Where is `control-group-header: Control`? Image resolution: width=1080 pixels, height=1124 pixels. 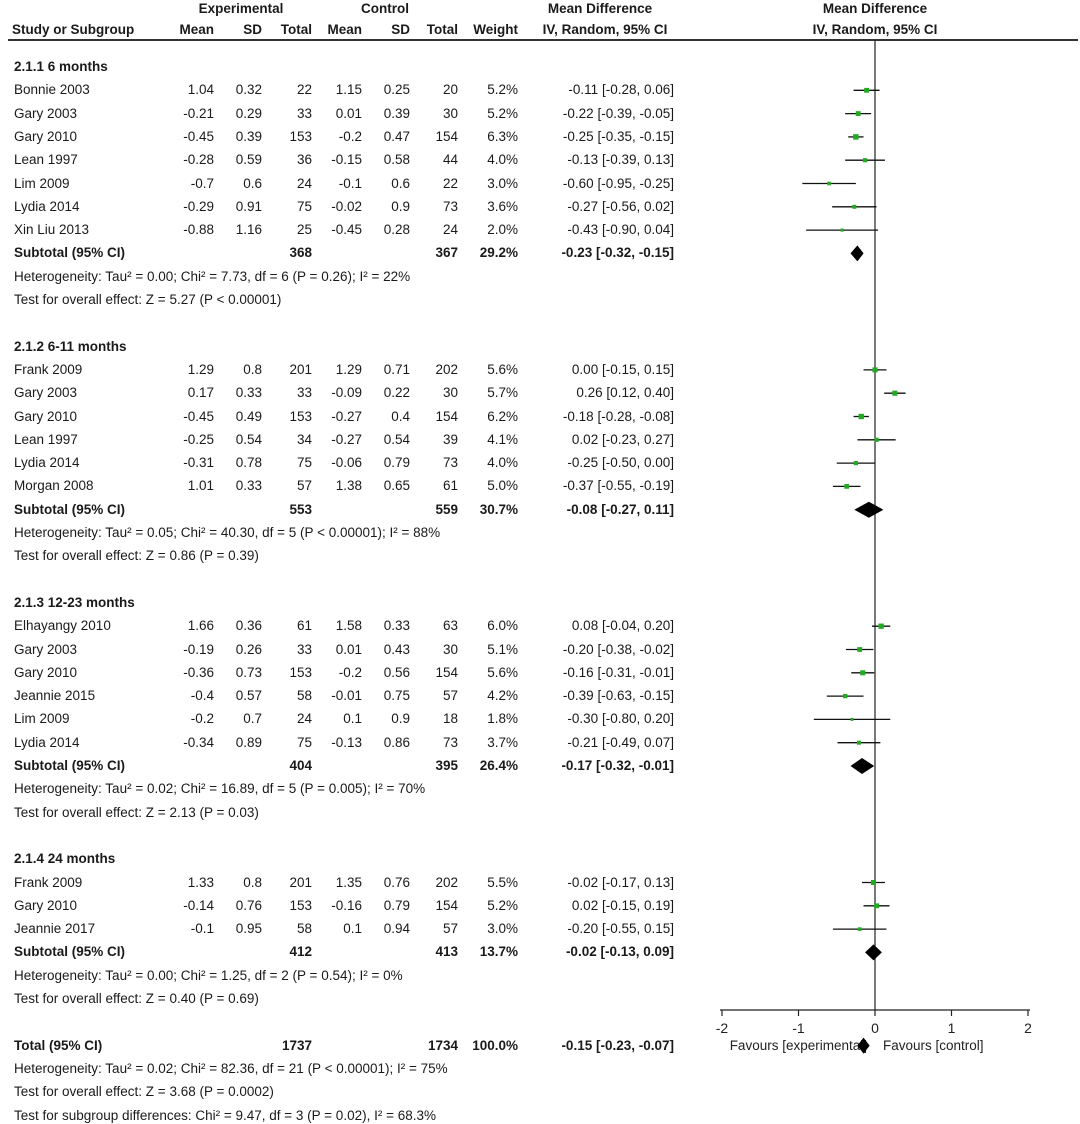
control-group-header: Control is located at coordinates (385, 8).